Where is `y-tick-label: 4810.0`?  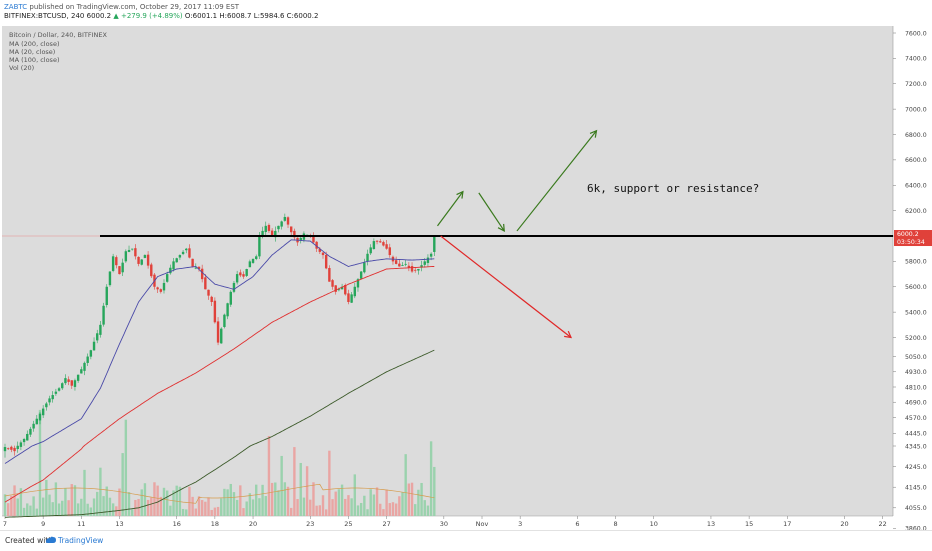
y-tick-label: 4810.0 is located at coordinates (916, 387).